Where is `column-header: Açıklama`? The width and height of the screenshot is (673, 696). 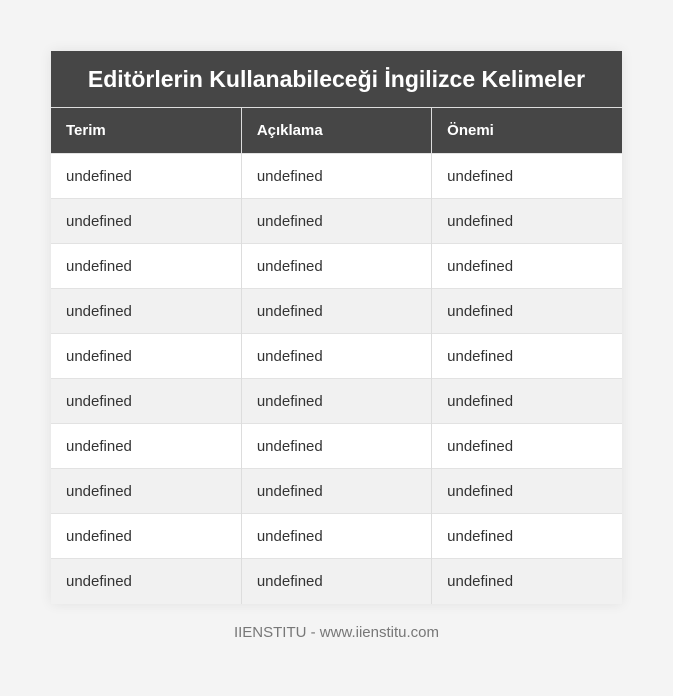 column-header: Açıklama is located at coordinates (337, 131).